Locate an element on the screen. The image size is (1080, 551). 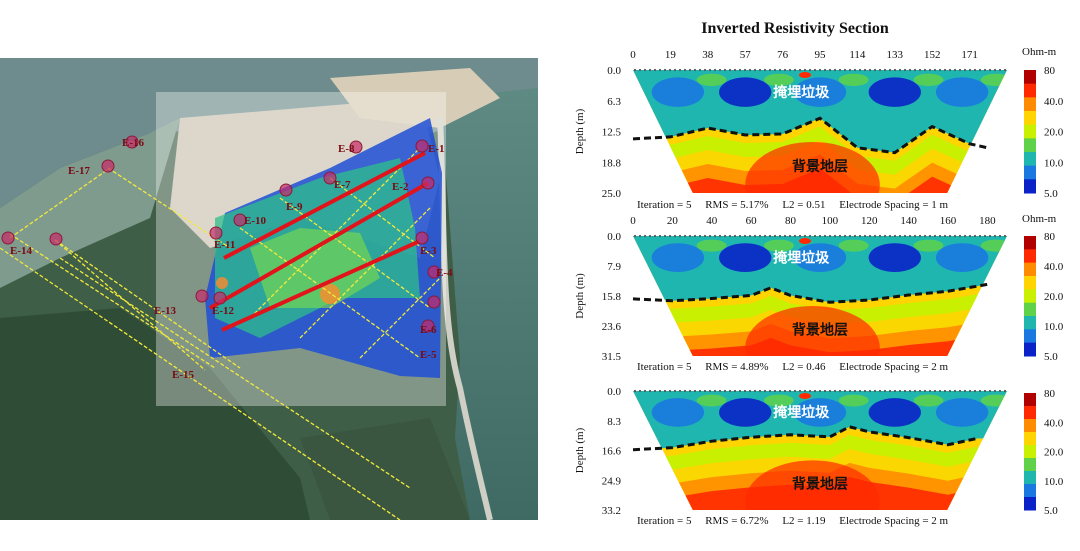
depth-tick-label: 31.5 is located at coordinates (612, 357).